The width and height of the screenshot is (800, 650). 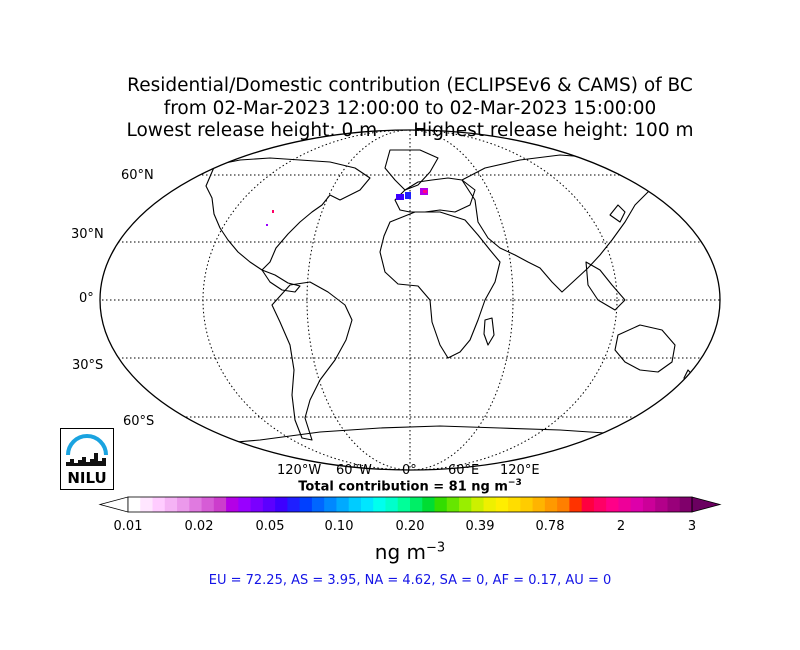 What do you see at coordinates (347, 207) in the screenshot?
I see `concentration-hotspots` at bounding box center [347, 207].